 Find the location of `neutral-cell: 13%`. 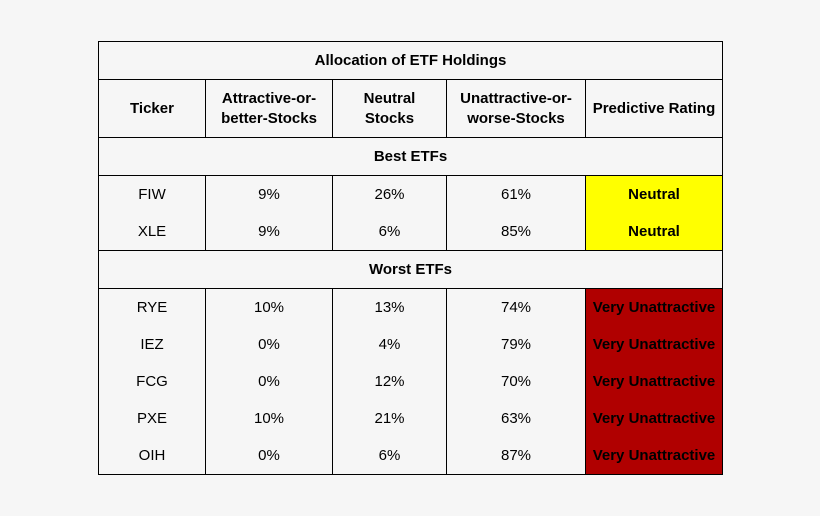

neutral-cell: 13% is located at coordinates (389, 307).